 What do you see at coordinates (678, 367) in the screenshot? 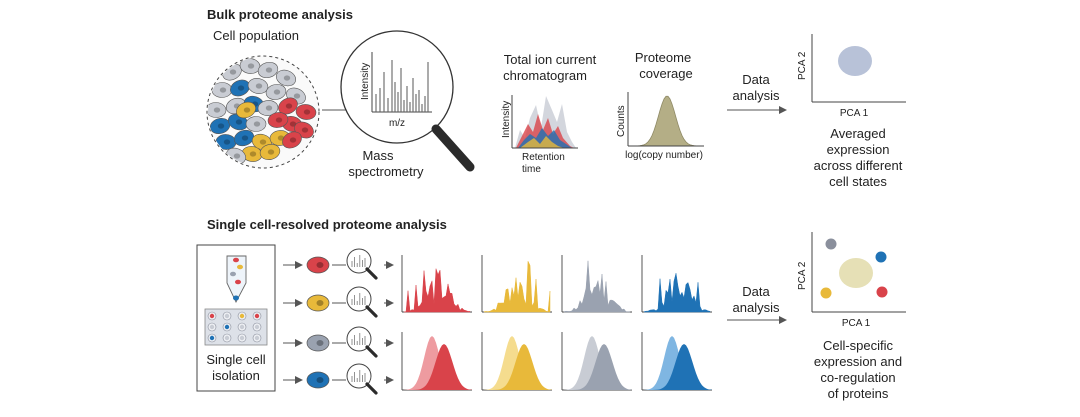
I see `distribution-dark-blue` at bounding box center [678, 367].